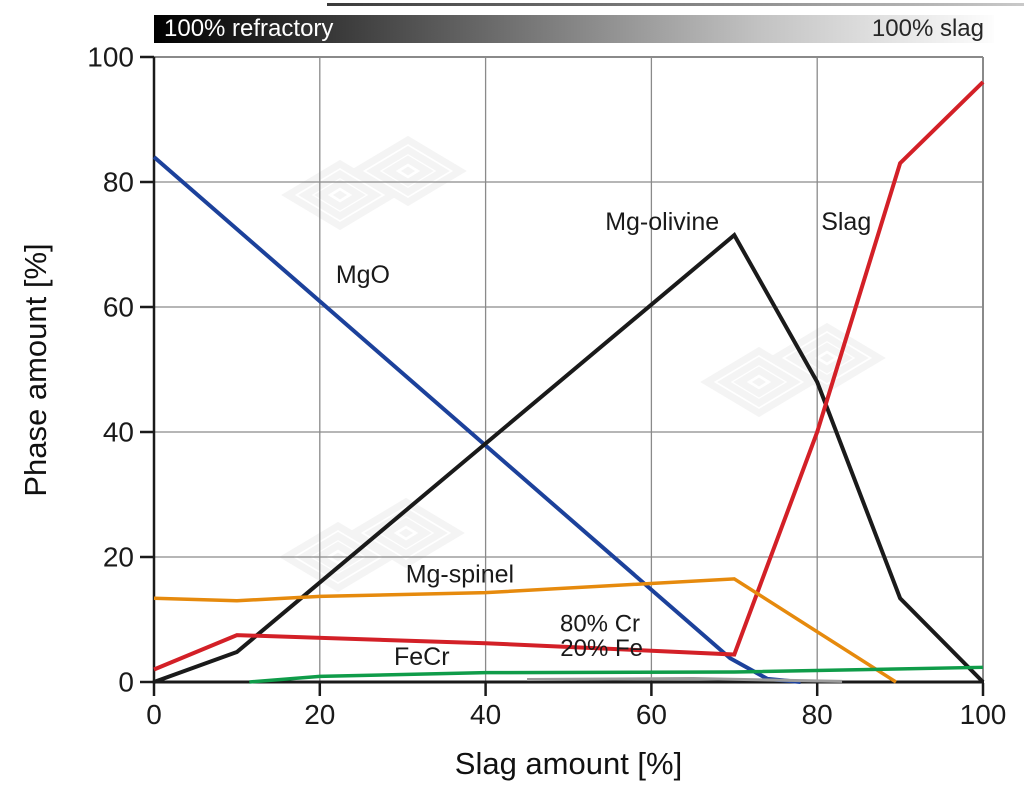  What do you see at coordinates (118, 432) in the screenshot?
I see `y-tick-label: 40` at bounding box center [118, 432].